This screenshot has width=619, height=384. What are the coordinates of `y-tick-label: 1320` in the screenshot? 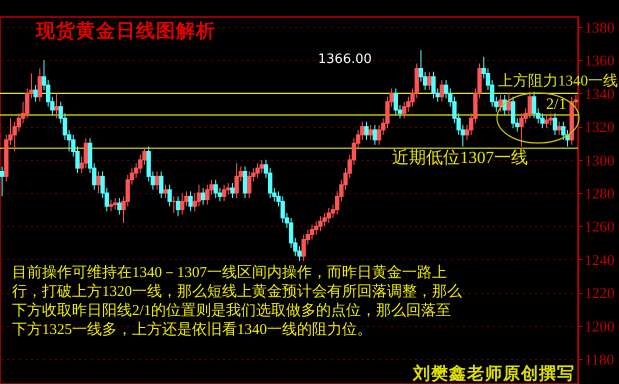 It's located at (599, 128).